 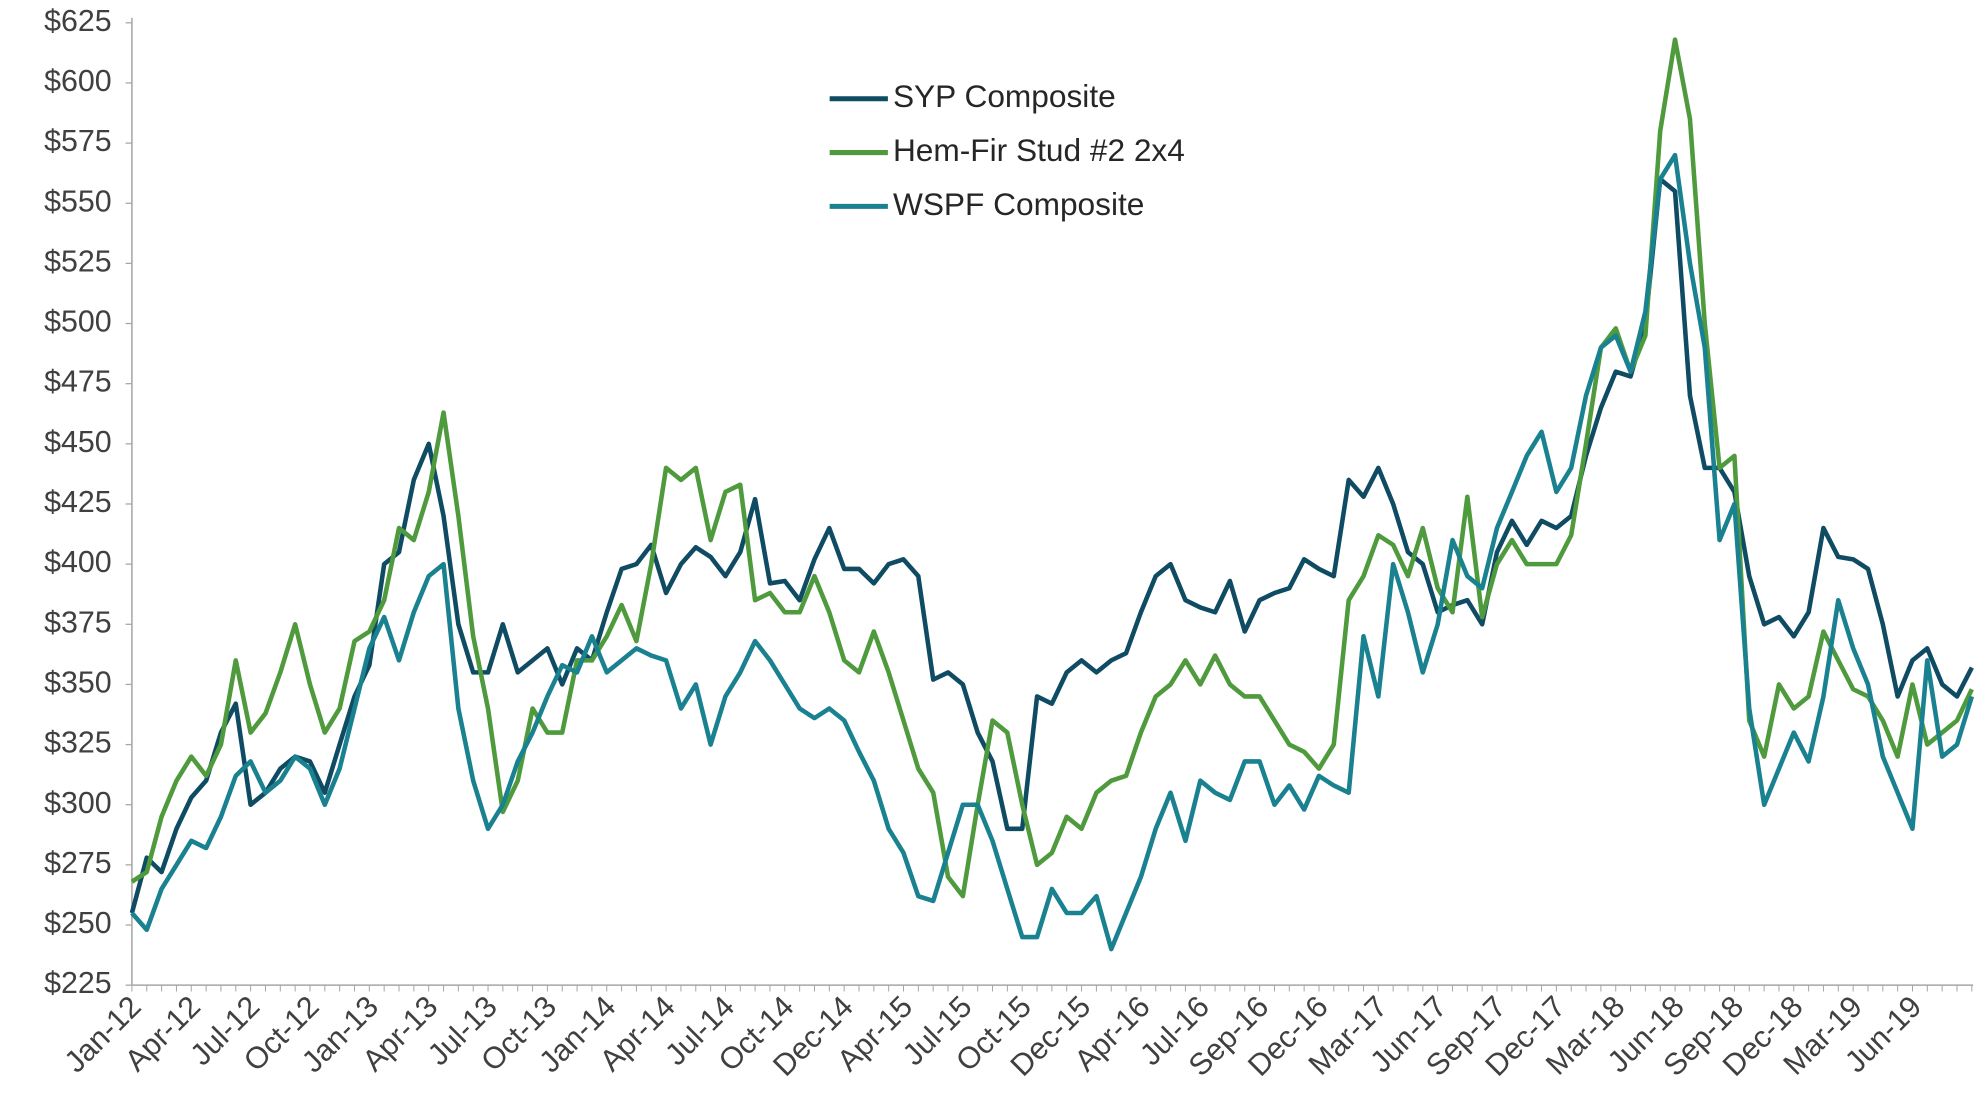 I want to click on y-tick-label: $475, so click(x=78, y=382).